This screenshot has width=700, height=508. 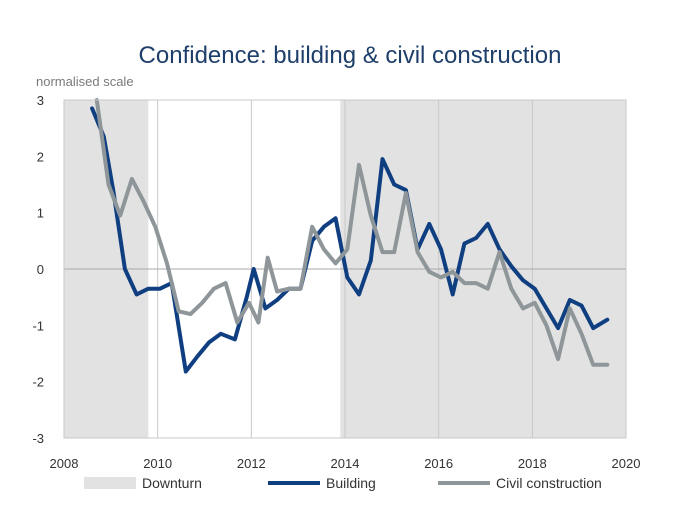 What do you see at coordinates (294, 483) in the screenshot?
I see `legend-swatch-building` at bounding box center [294, 483].